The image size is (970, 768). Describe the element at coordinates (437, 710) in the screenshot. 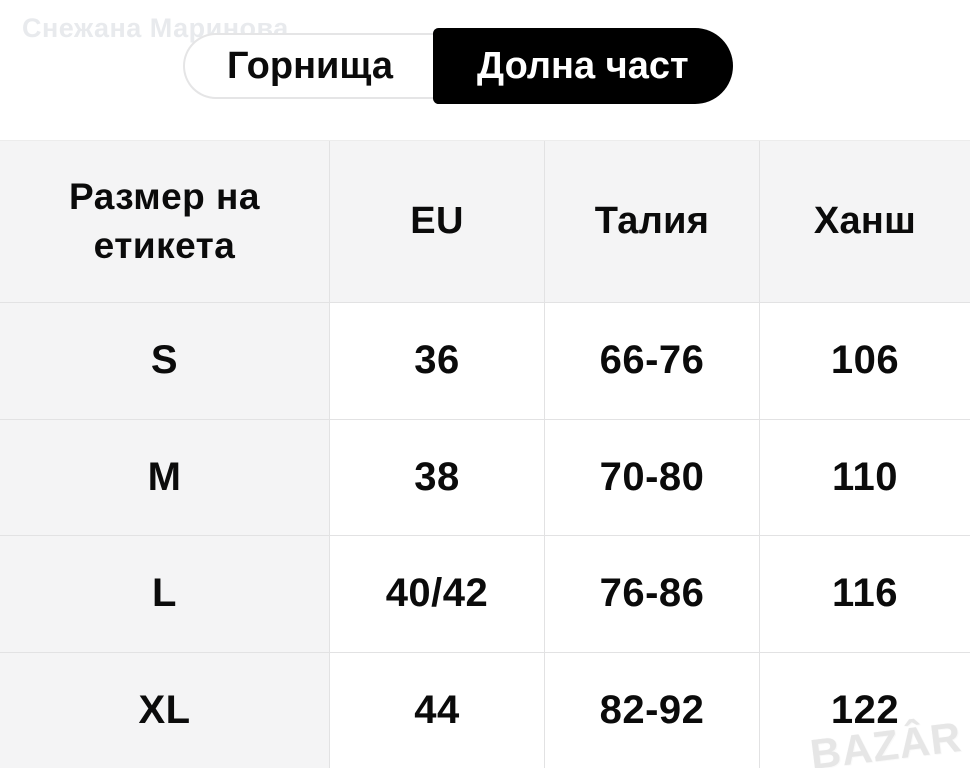

I see `row-xl-eu: 44` at that location.